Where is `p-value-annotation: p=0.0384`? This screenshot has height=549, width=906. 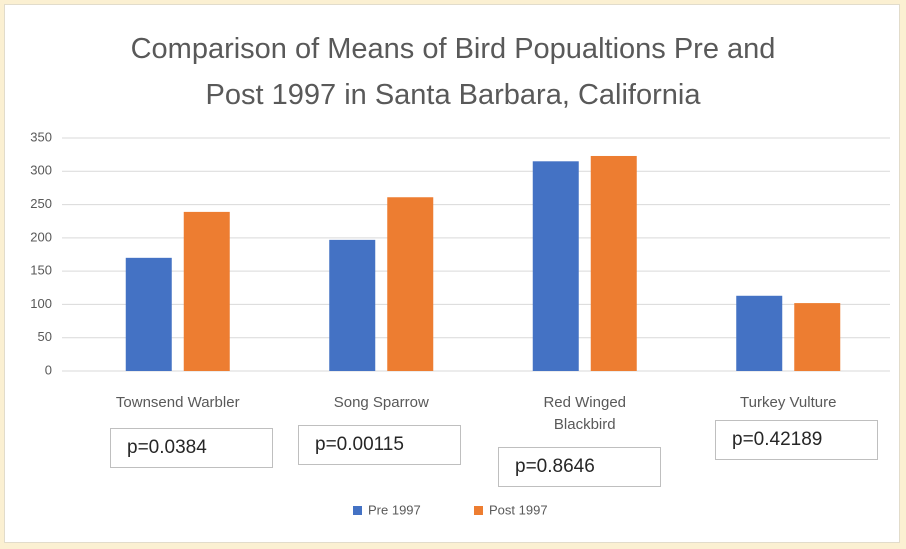
p-value-annotation: p=0.0384 is located at coordinates (191, 448).